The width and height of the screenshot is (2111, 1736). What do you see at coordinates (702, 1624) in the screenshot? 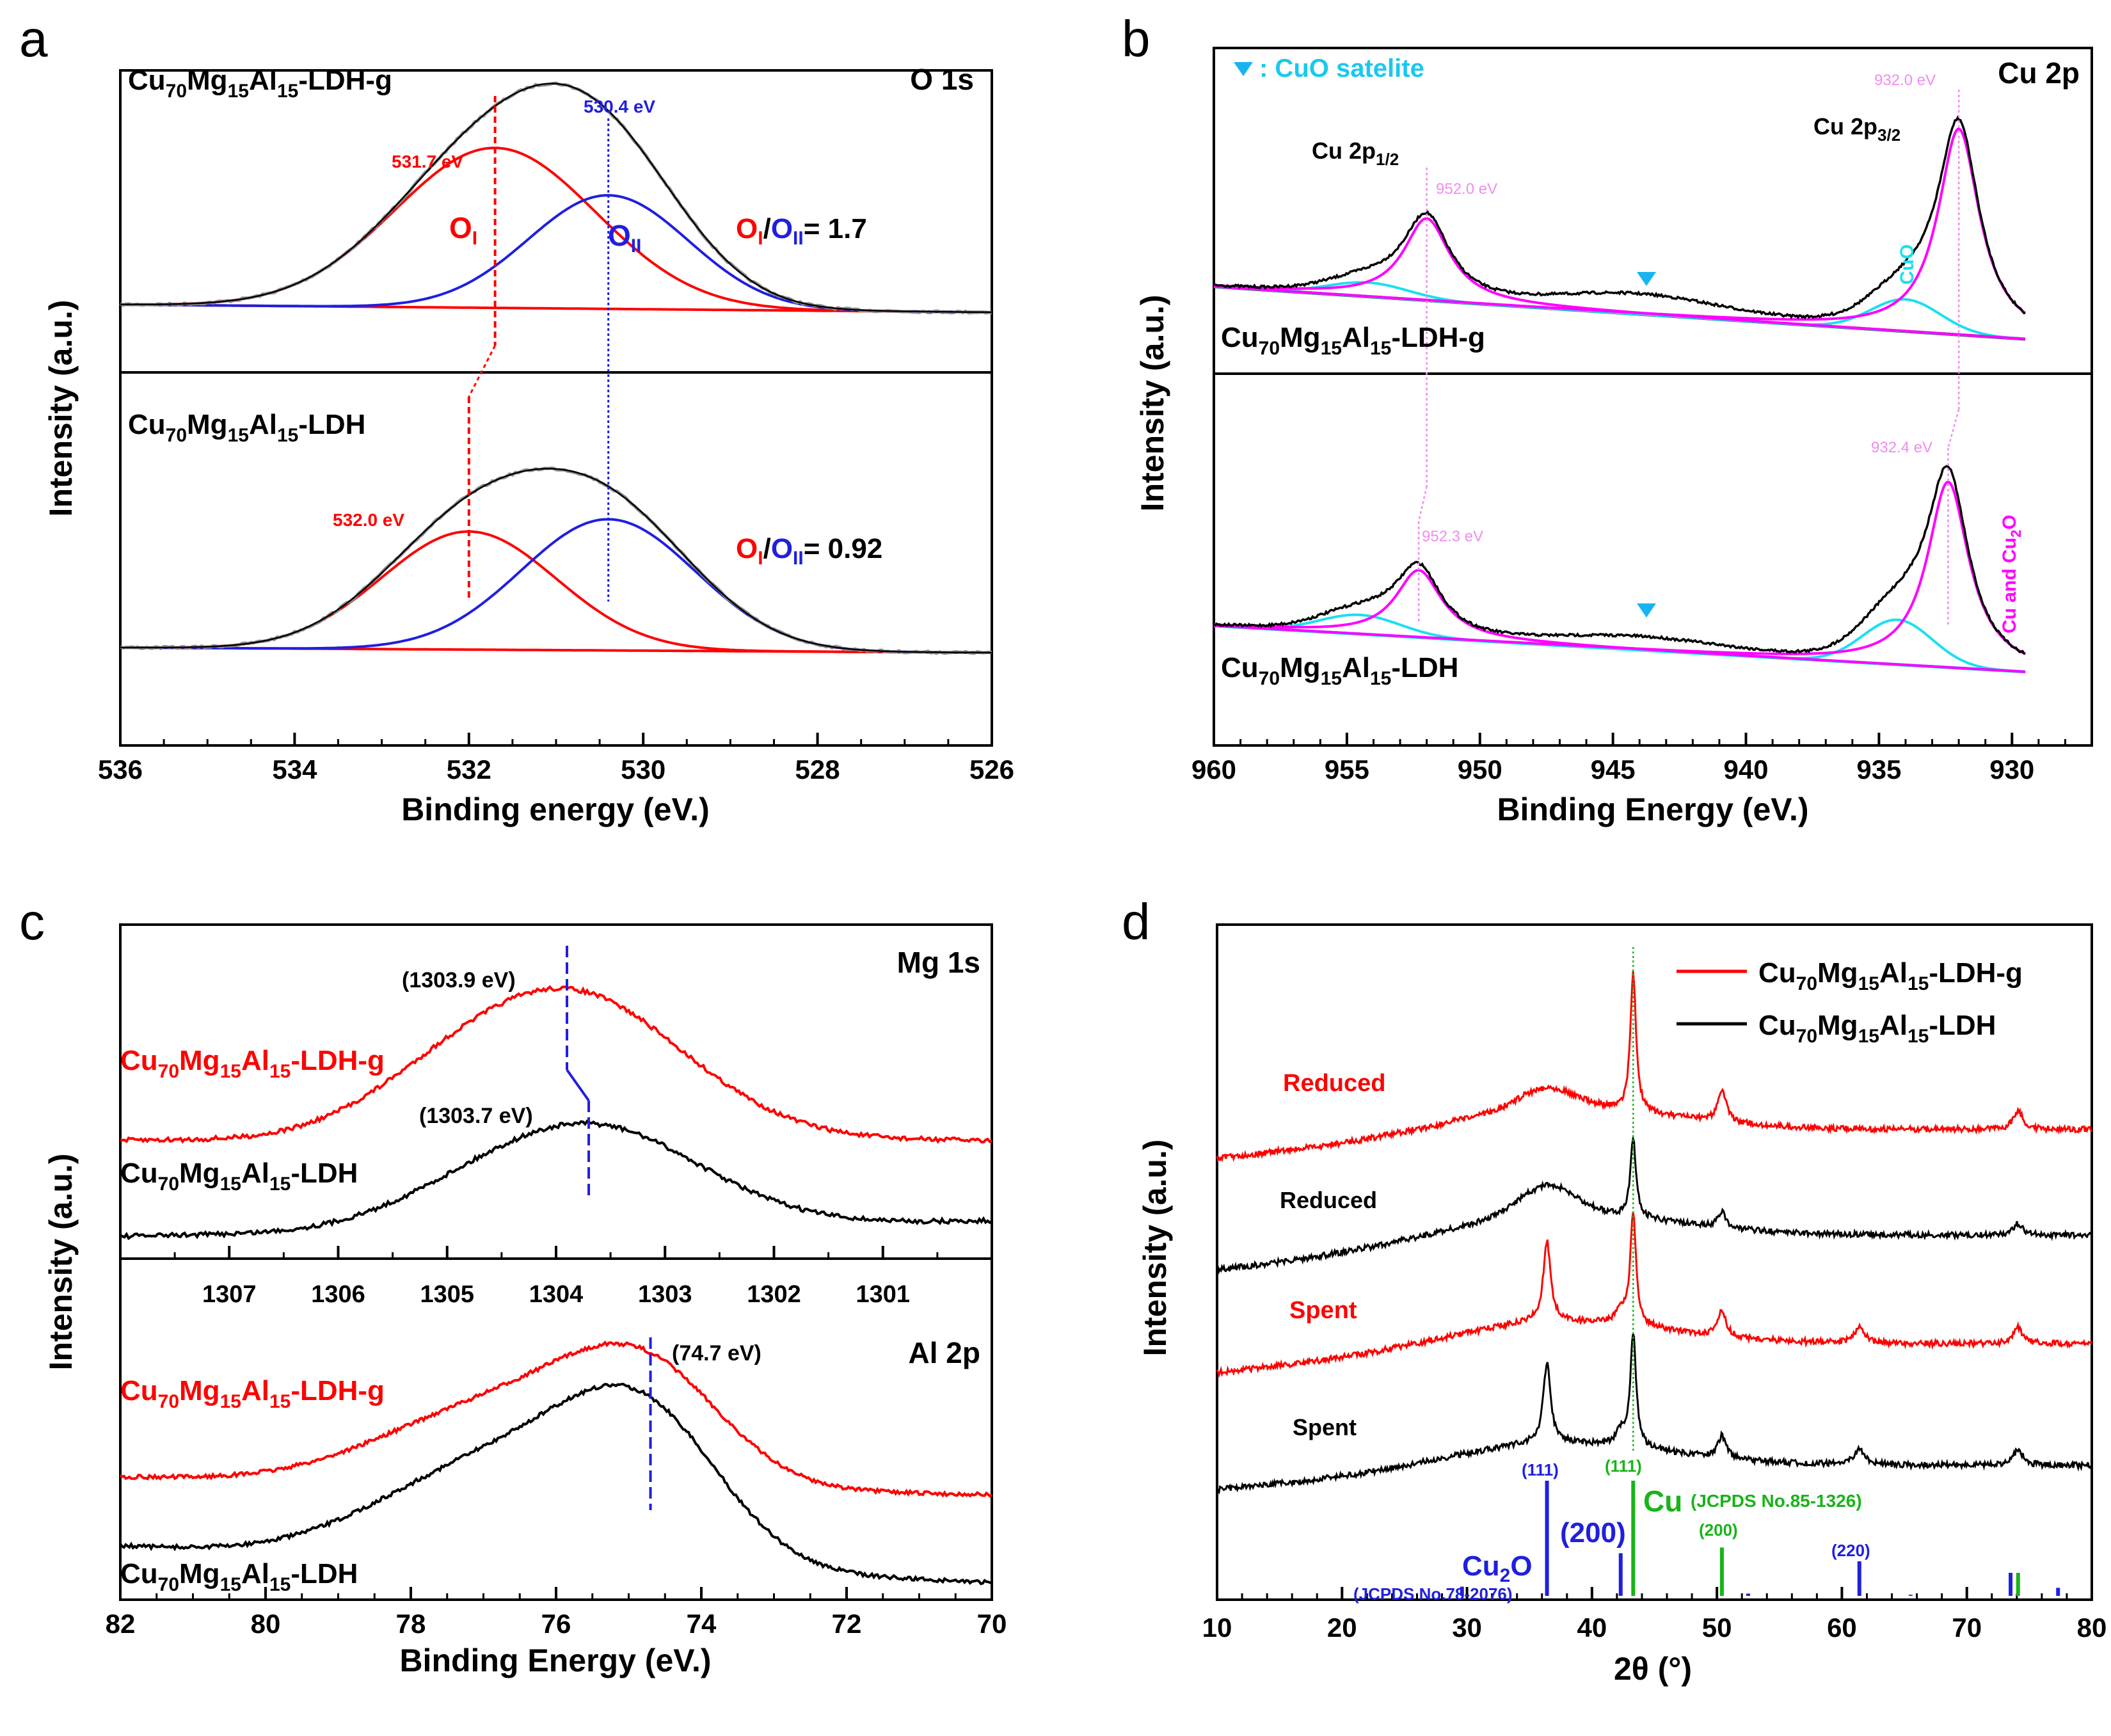
I see `tick-label: 74` at bounding box center [702, 1624].